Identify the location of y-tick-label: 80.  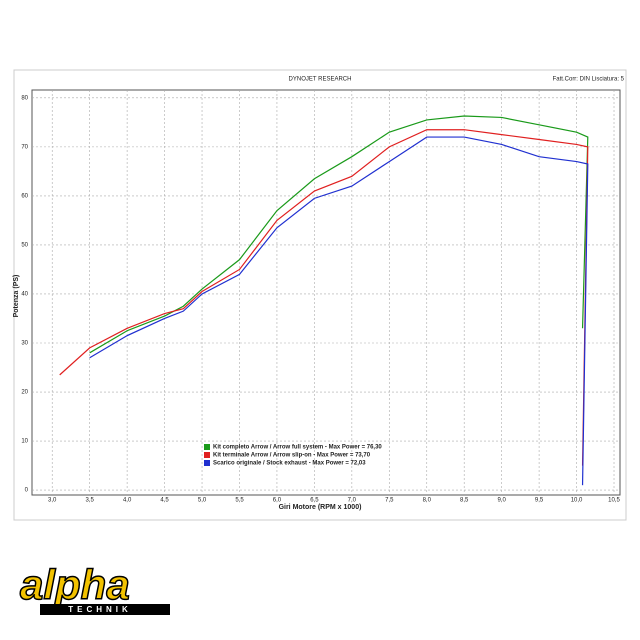
(24, 98).